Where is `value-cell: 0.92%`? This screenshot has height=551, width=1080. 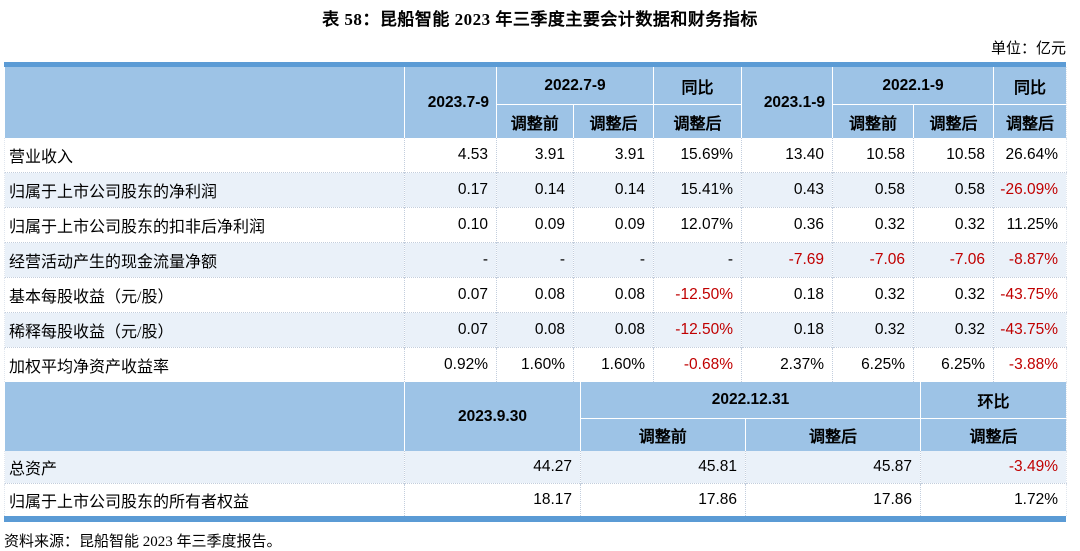 value-cell: 0.92% is located at coordinates (450, 364).